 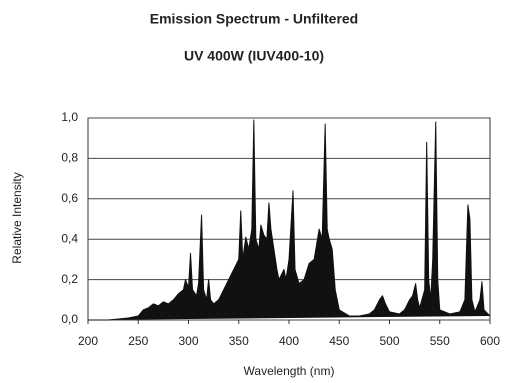 I want to click on x-tick-label: 200, so click(x=88, y=341).